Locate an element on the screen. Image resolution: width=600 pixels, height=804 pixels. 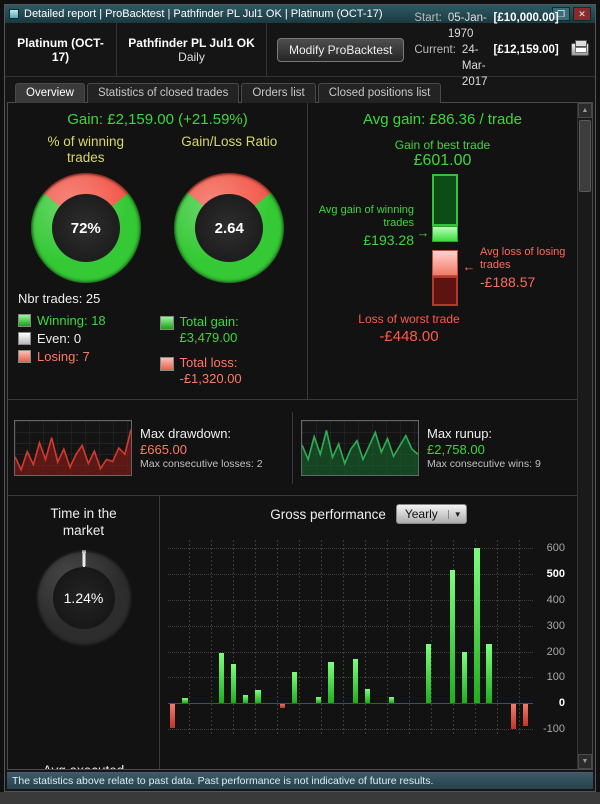
chevron-down-icon: ▼ is located at coordinates (454, 514).